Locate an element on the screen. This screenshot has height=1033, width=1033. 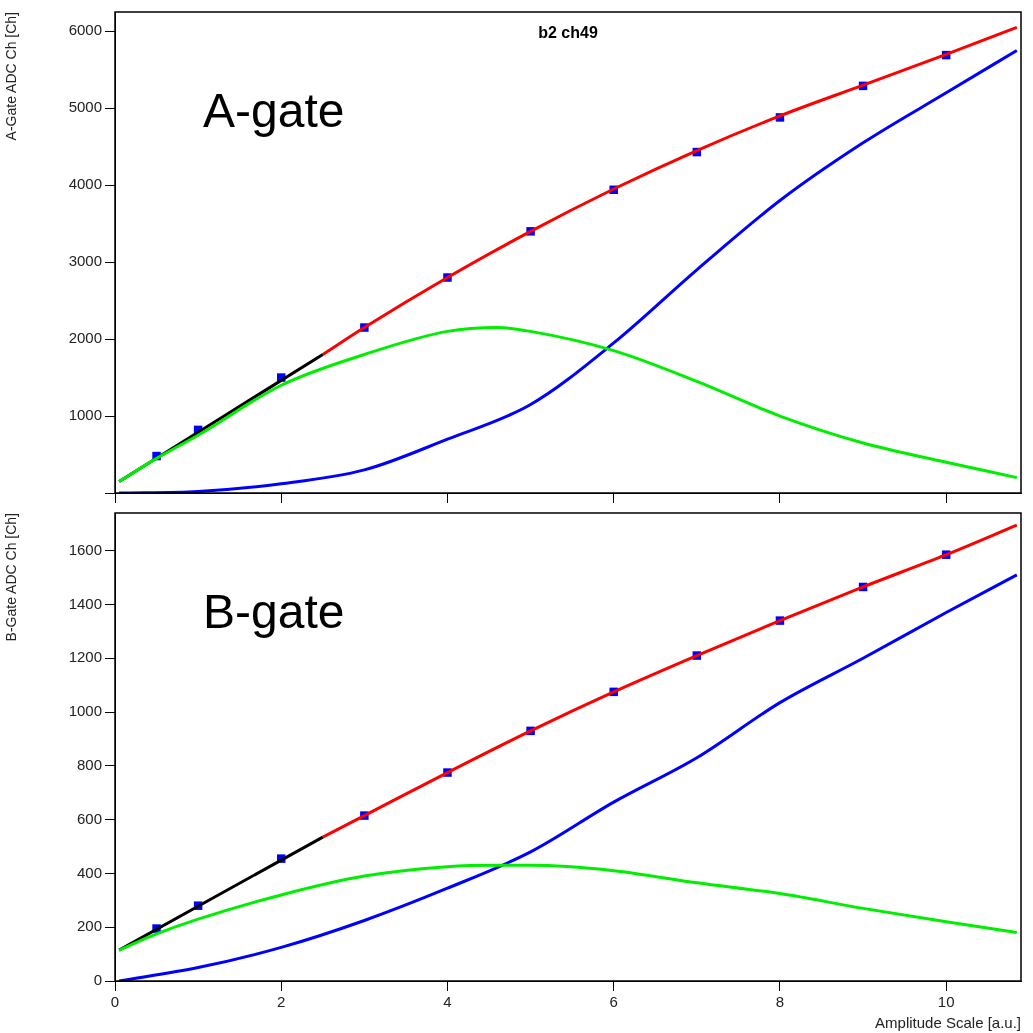
y-tick-label: 5000 is located at coordinates (85, 107).